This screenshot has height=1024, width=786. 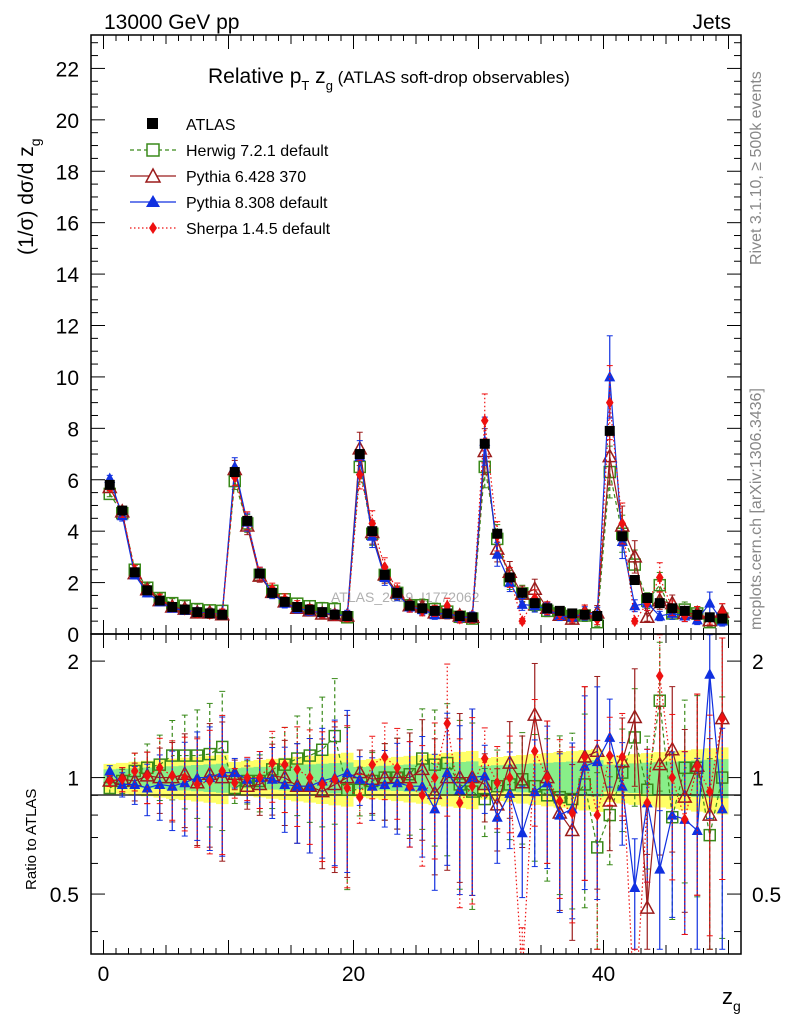 What do you see at coordinates (257, 203) in the screenshot?
I see `svg-text: Pythia 8.308 default` at bounding box center [257, 203].